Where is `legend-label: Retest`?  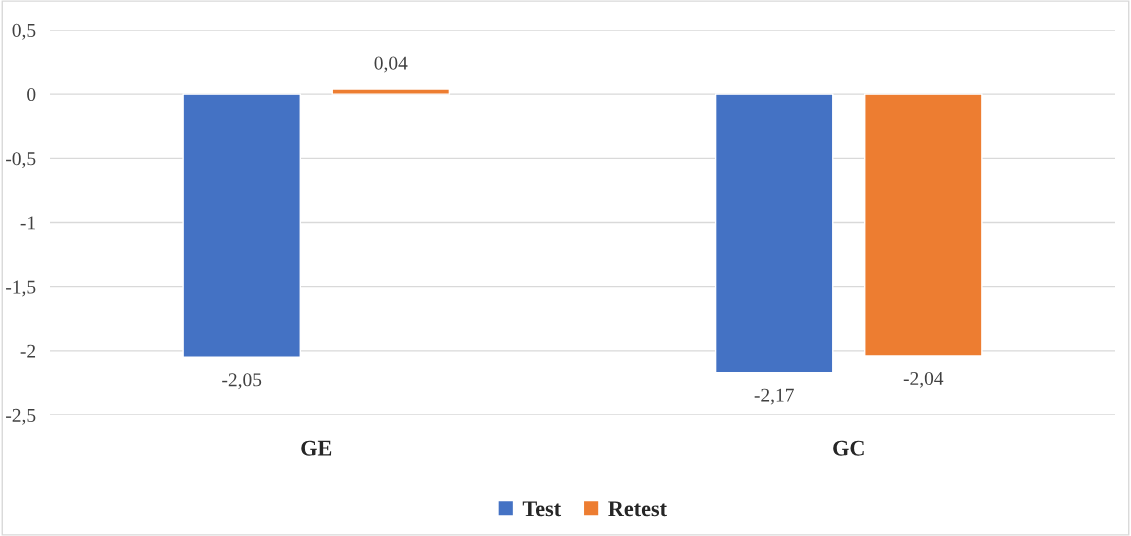
legend-label: Retest is located at coordinates (637, 509).